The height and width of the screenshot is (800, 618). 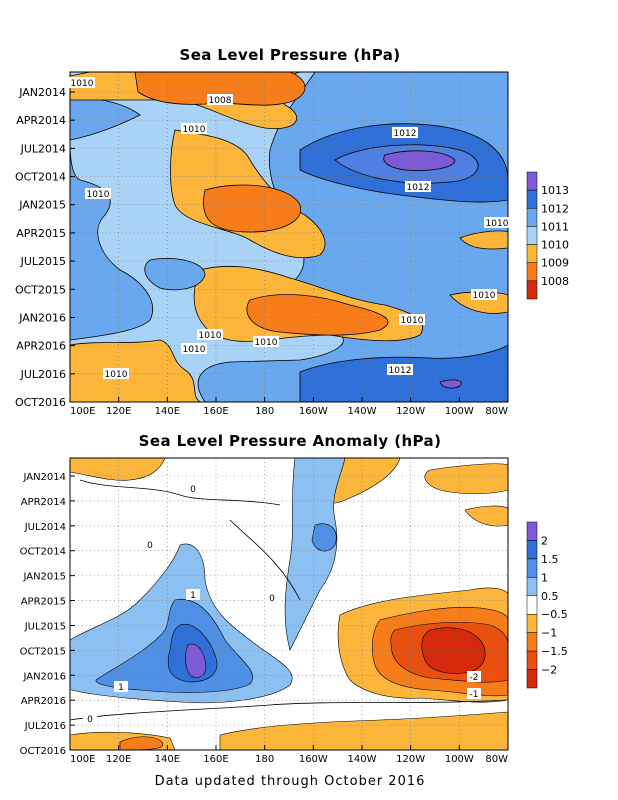 What do you see at coordinates (43, 374) in the screenshot?
I see `y-tick-label: JUL2016` at bounding box center [43, 374].